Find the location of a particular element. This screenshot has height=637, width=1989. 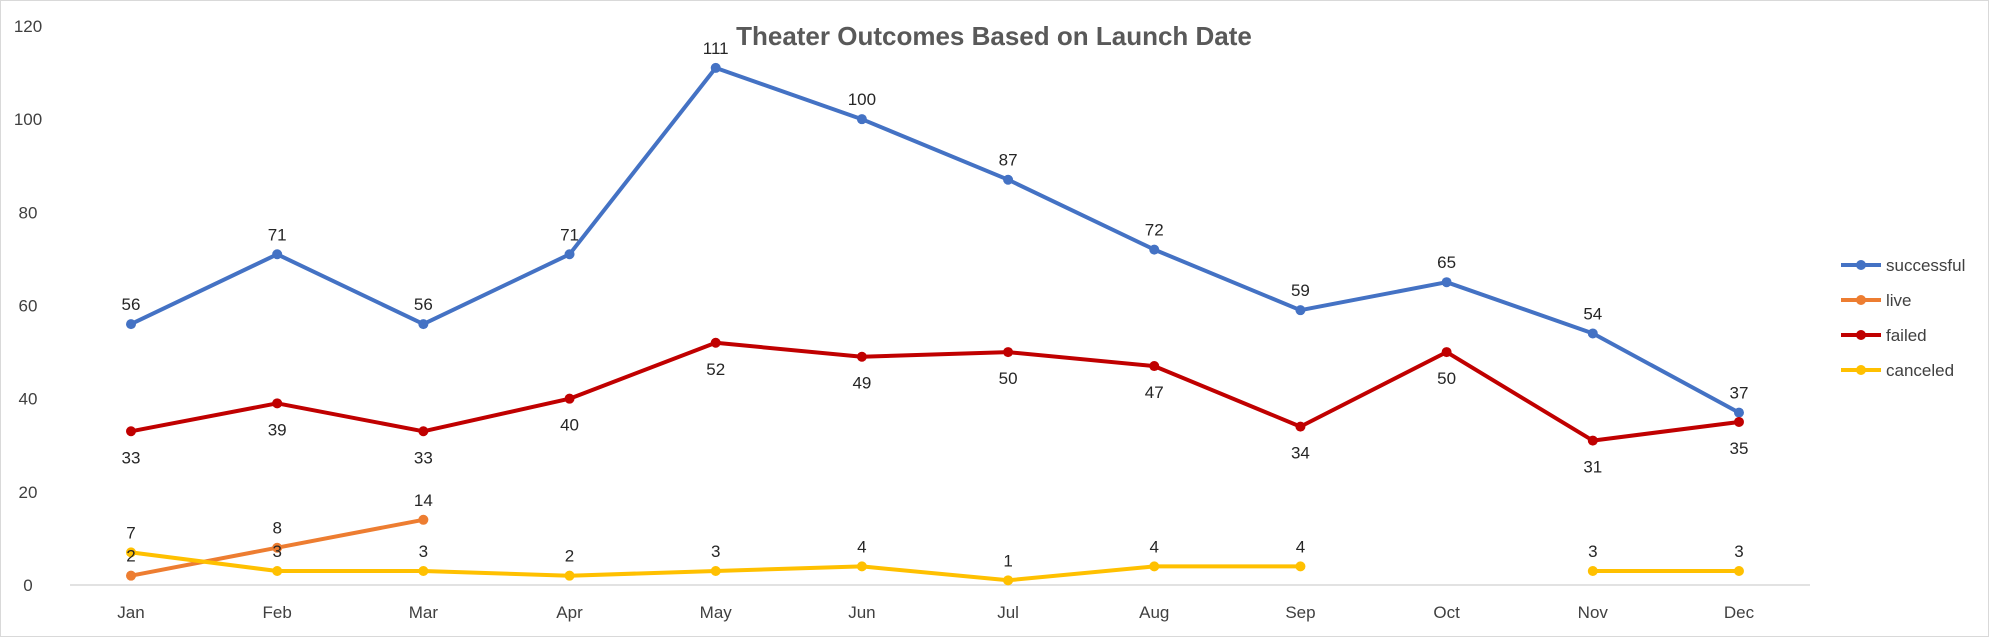

x-tick-label: Dec is located at coordinates (1739, 612).